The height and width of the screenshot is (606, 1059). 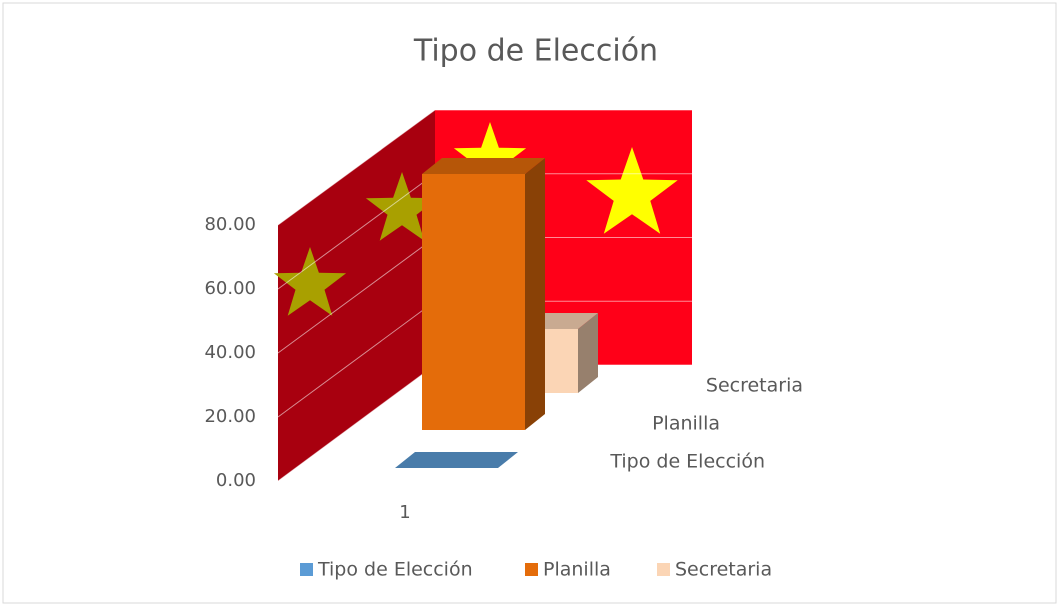 I want to click on y-tick-label: 80.00, so click(x=230, y=224).